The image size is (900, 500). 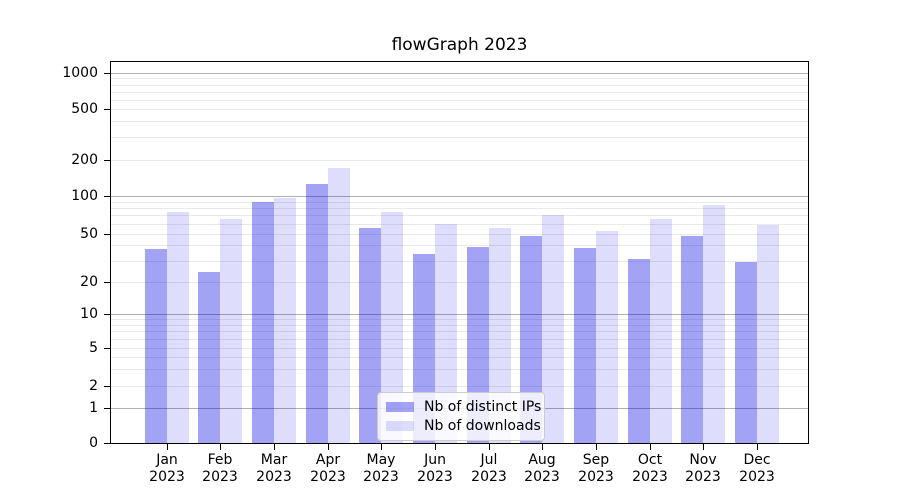 I want to click on bar-jul-downloads, so click(x=499, y=335).